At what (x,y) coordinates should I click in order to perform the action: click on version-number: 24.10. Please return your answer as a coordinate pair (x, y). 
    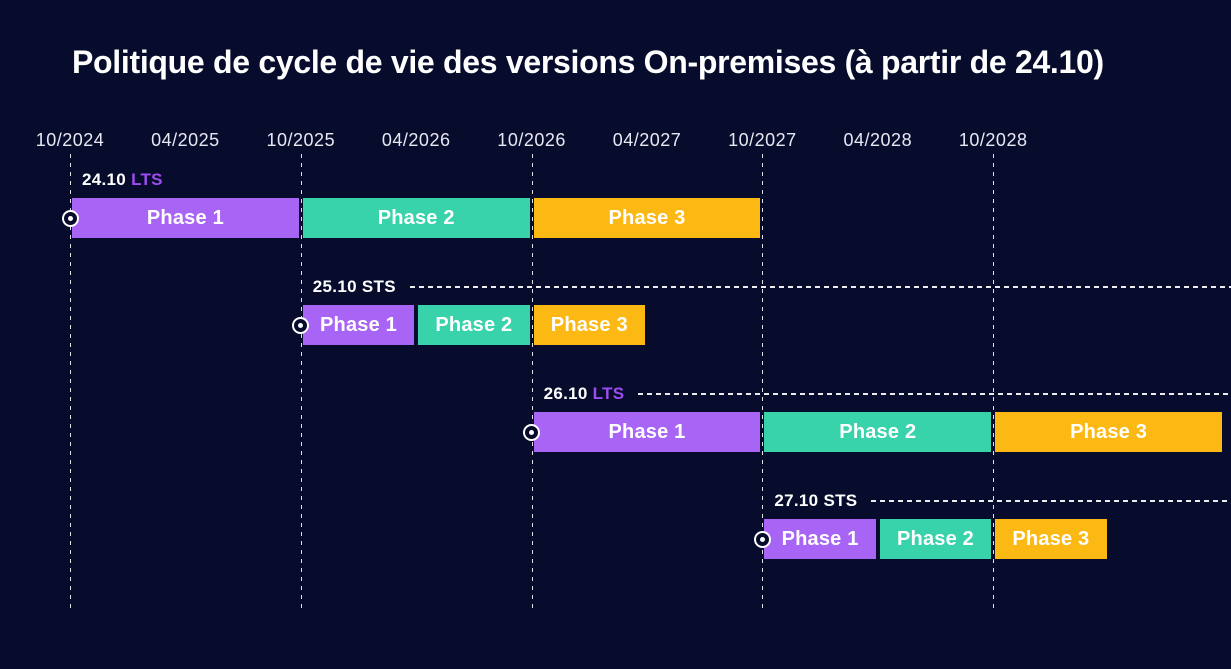
    Looking at the image, I should click on (107, 179).